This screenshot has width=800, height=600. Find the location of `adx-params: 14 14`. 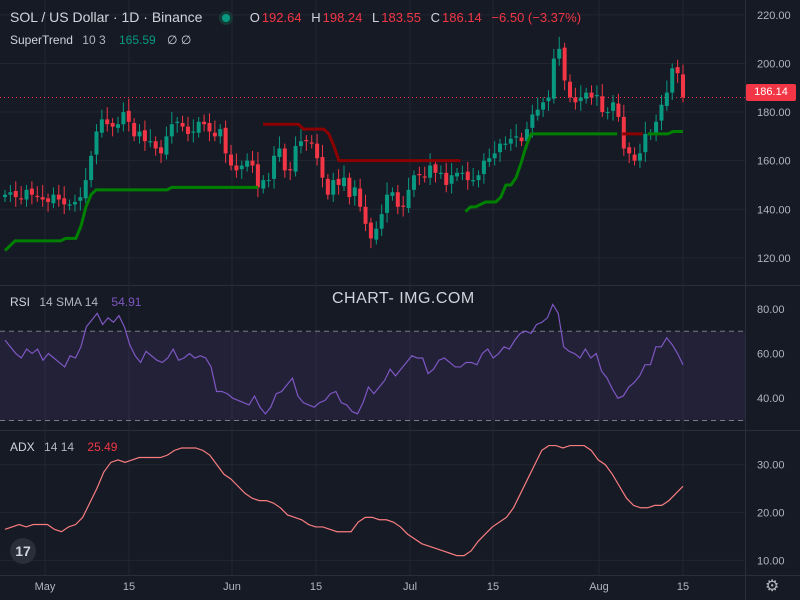

adx-params: 14 14 is located at coordinates (59, 447).